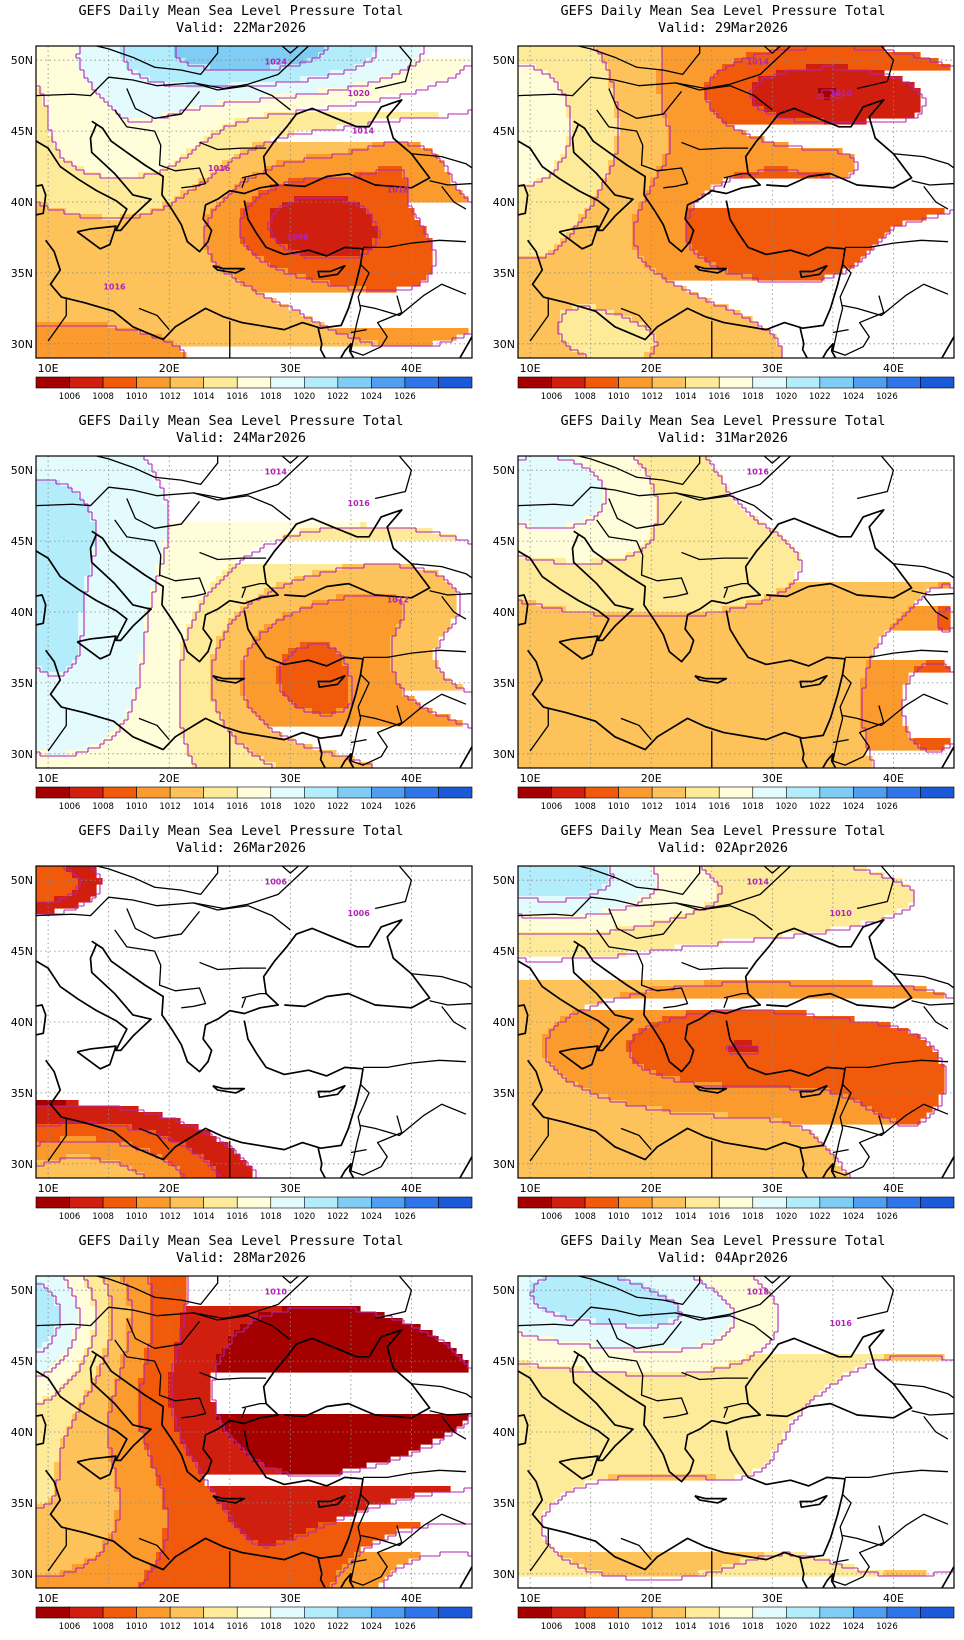  Describe the element at coordinates (254, 1022) in the screenshot. I see `graticule` at that location.